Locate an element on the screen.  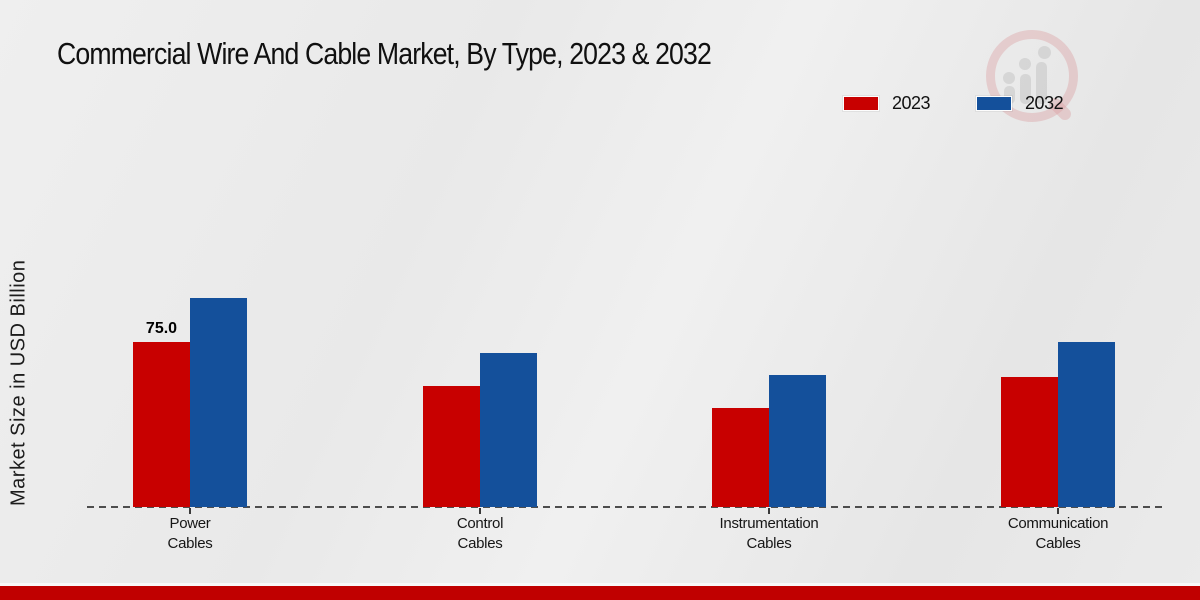
brand-logo-watermark is located at coordinates (1030, 74).